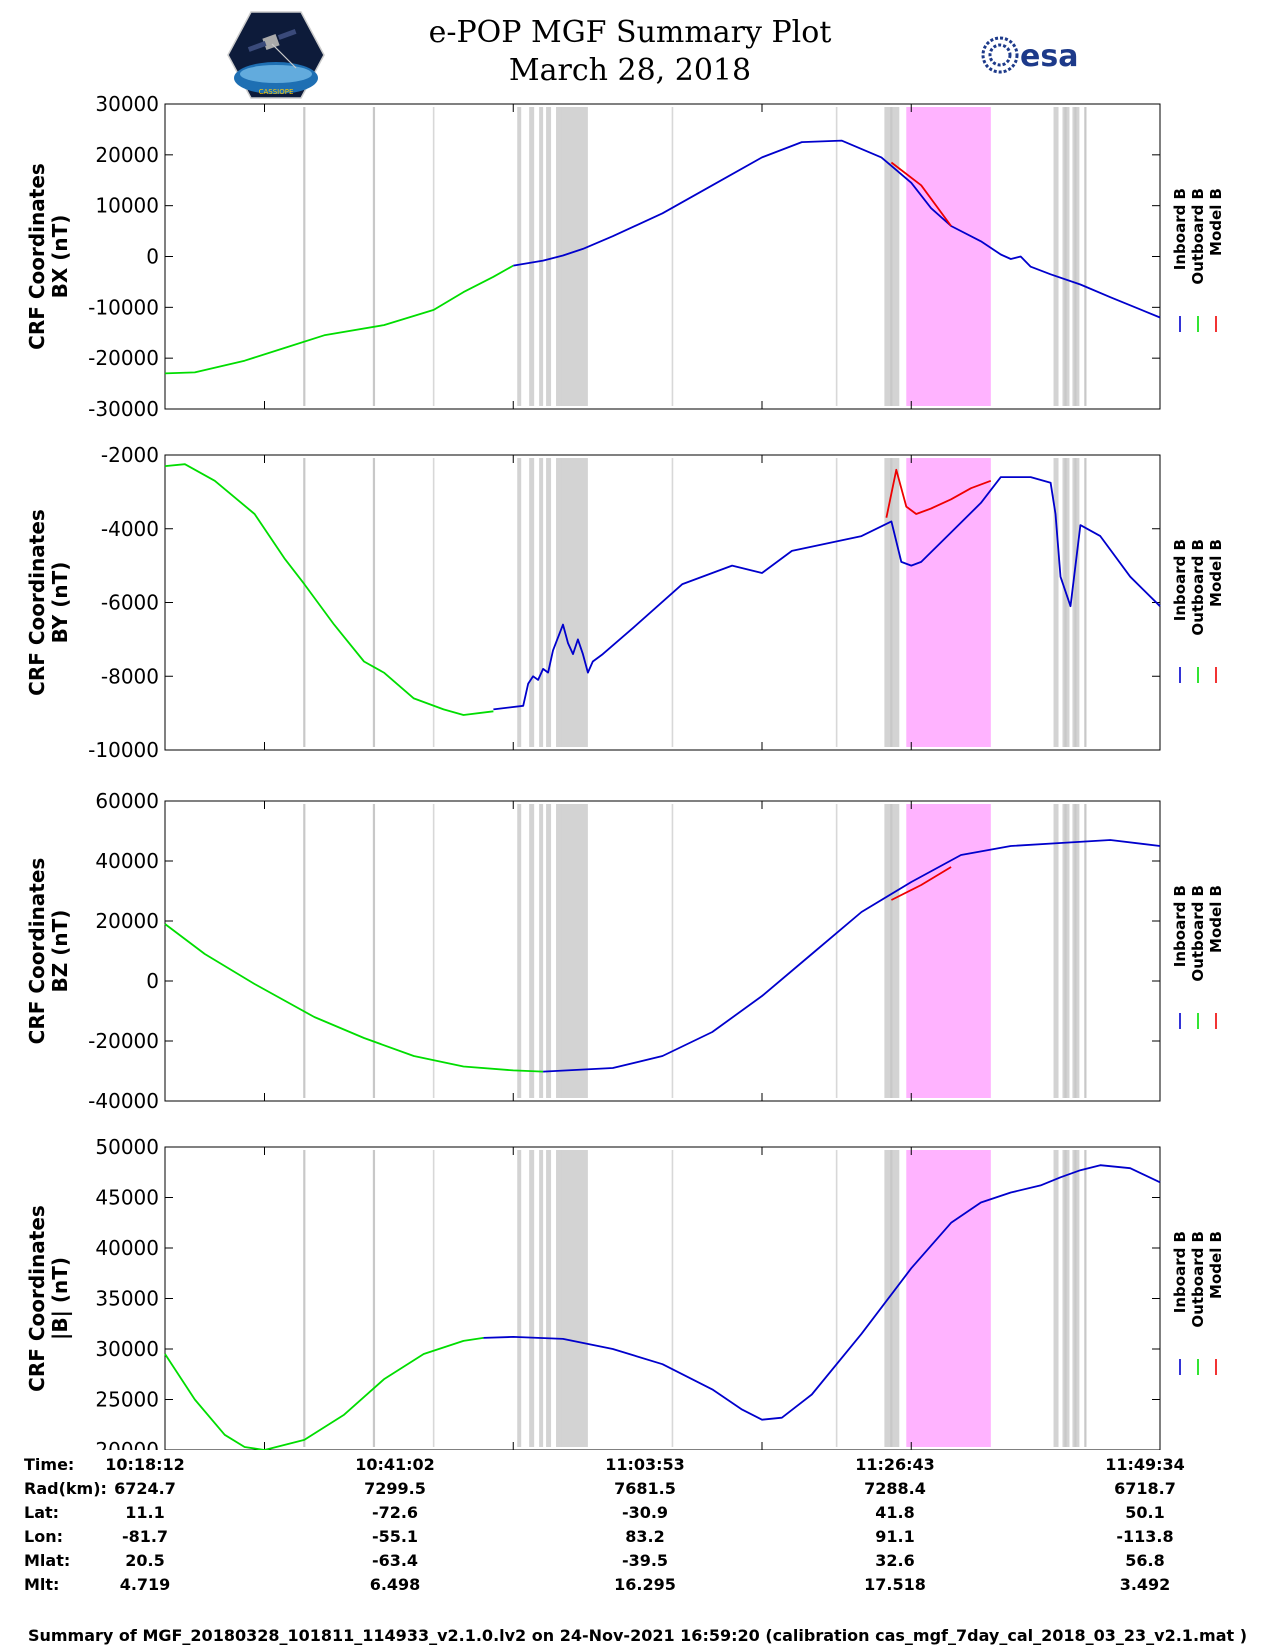 Image resolution: width=1275 pixels, height=1650 pixels. Describe the element at coordinates (395, 1464) in the screenshot. I see `info-cell: 10:41:02` at that location.